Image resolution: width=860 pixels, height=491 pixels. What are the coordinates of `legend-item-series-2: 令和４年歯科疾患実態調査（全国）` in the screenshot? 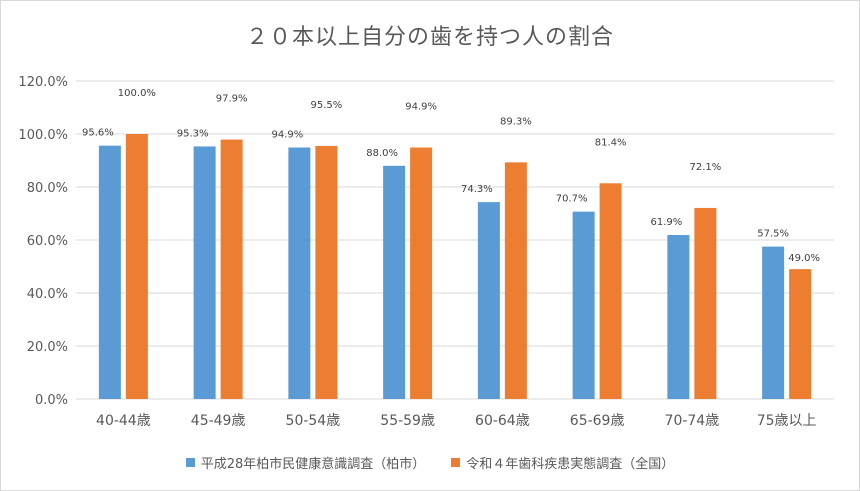 It's located at (562, 462).